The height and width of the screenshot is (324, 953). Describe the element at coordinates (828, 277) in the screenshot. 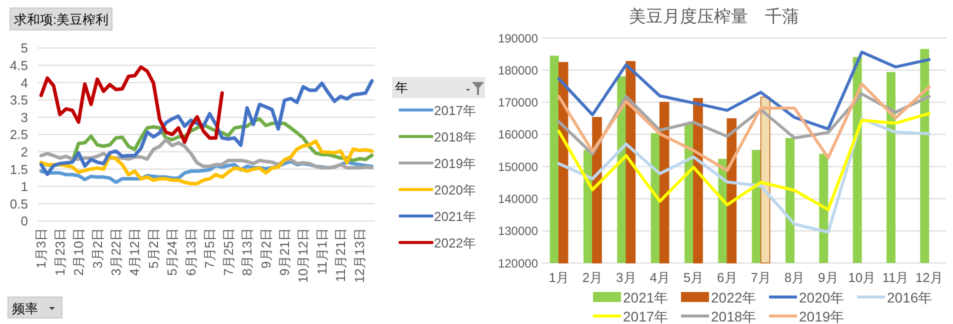

I see `x-tick-label: 9月` at that location.